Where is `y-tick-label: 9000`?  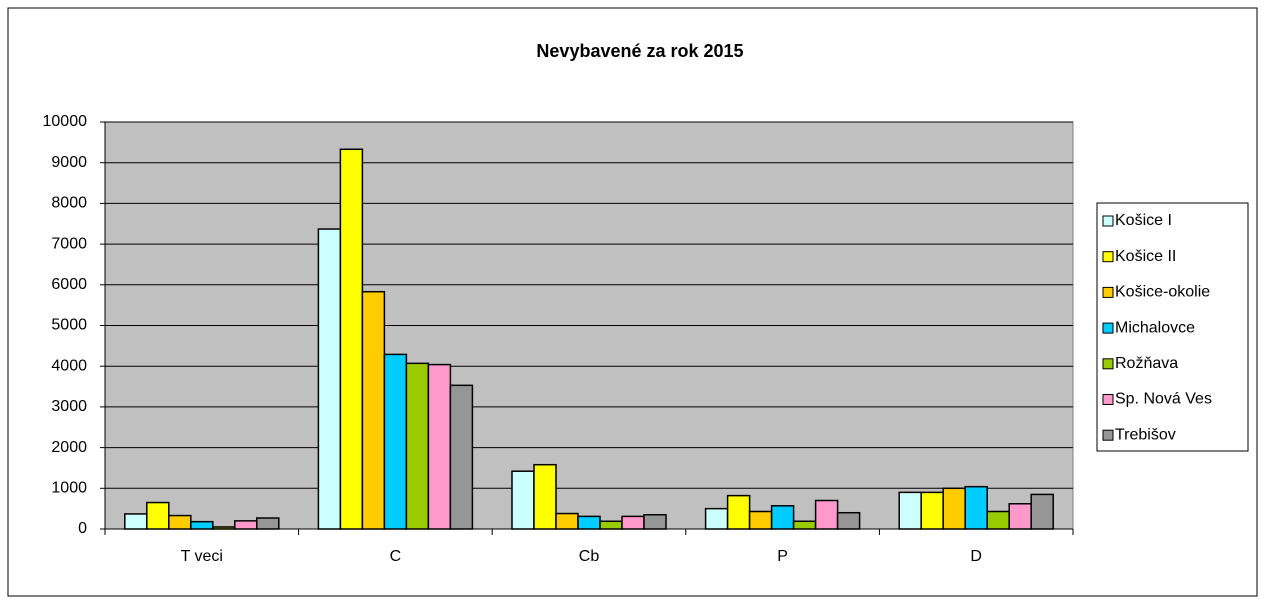
y-tick-label: 9000 is located at coordinates (69, 162).